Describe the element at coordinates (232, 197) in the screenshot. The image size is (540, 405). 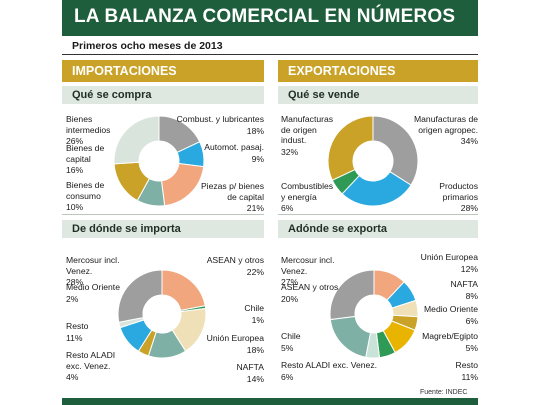
I see `label-piezas-bienes-capital: Piezas p/ bienes de capital 21%` at that location.